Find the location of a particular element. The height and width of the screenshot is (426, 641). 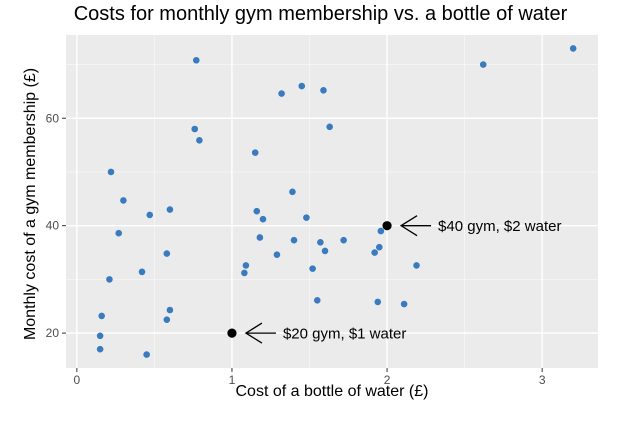

annotation-label: $40 gym, $2 water is located at coordinates (499, 226).